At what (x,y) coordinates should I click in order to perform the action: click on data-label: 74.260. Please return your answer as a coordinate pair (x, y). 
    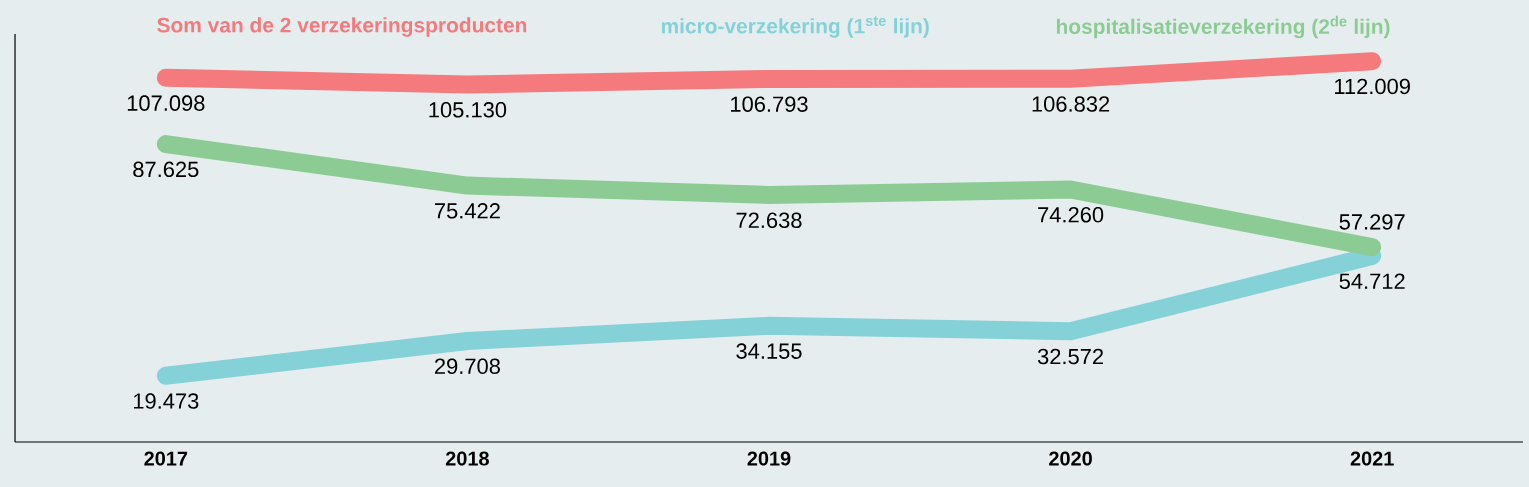
    Looking at the image, I should click on (1071, 215).